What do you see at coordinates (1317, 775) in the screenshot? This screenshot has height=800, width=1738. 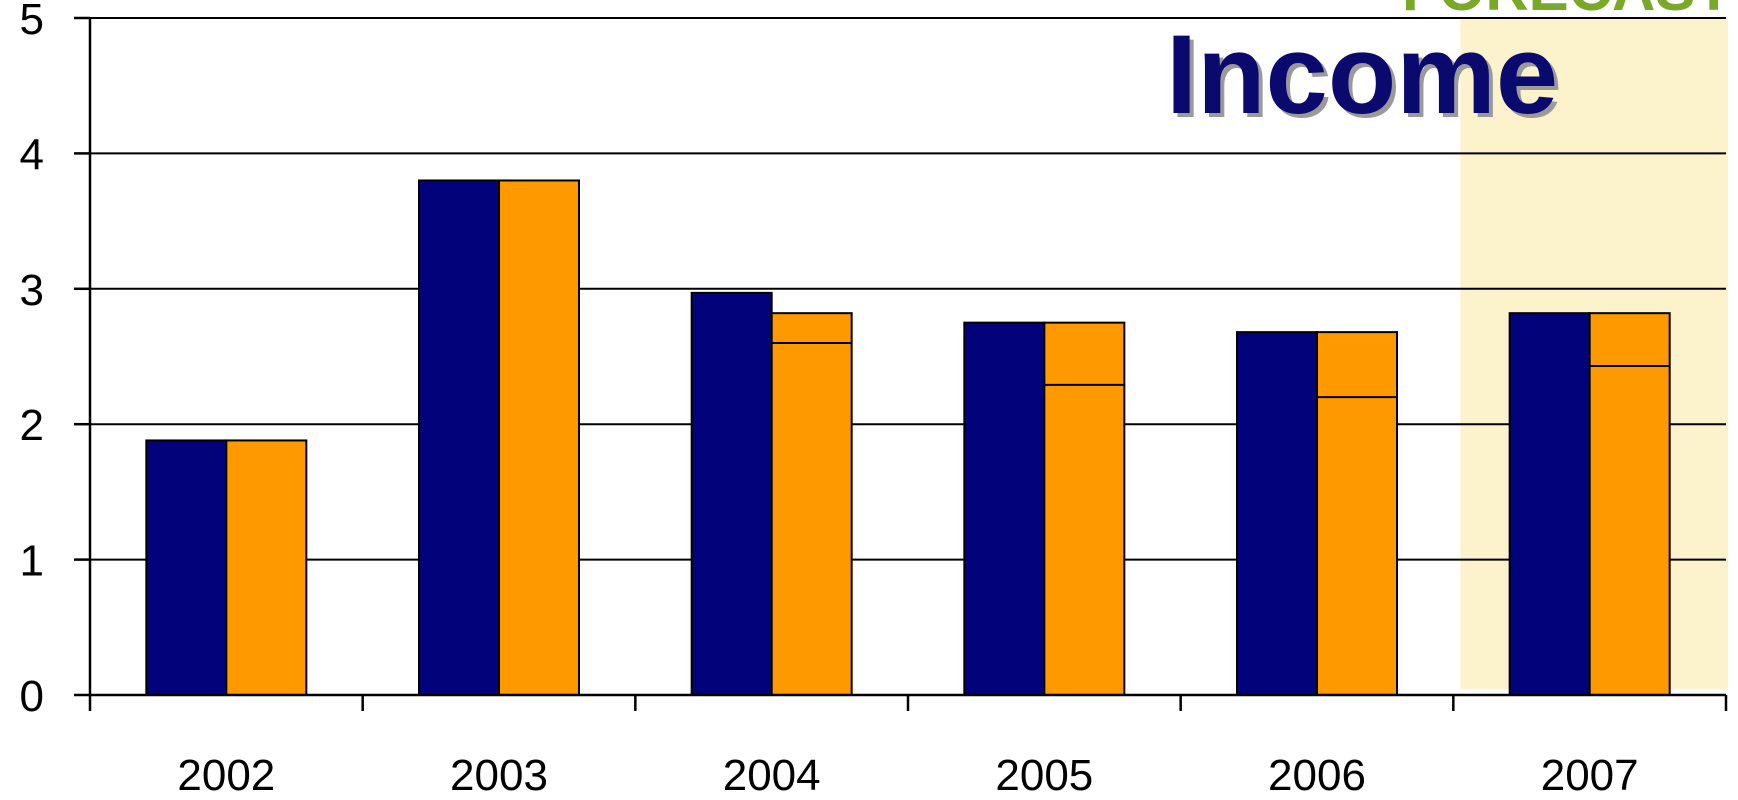 I see `x-tick-label: 2006` at bounding box center [1317, 775].